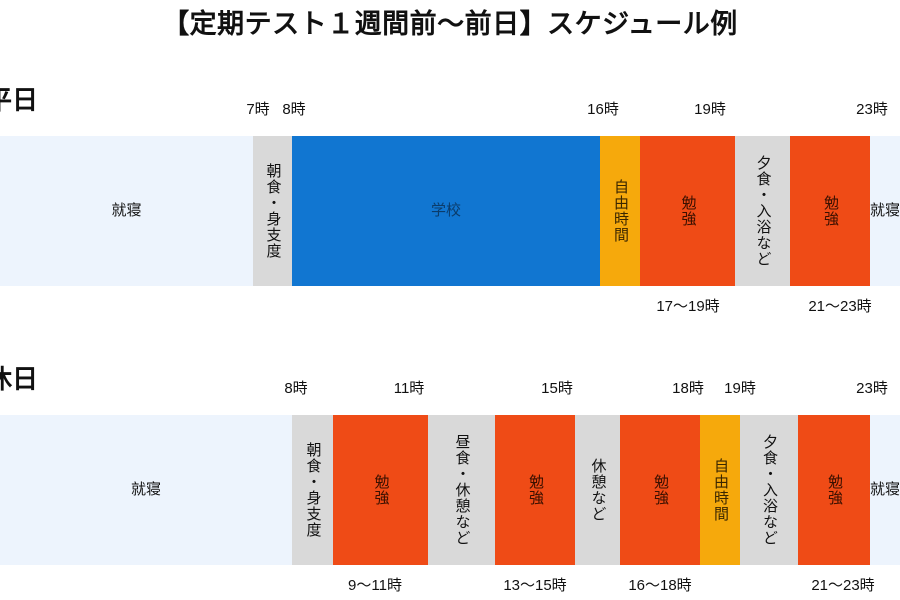 The width and height of the screenshot is (900, 600). I want to click on row-label-holiday: 休日, so click(19, 379).